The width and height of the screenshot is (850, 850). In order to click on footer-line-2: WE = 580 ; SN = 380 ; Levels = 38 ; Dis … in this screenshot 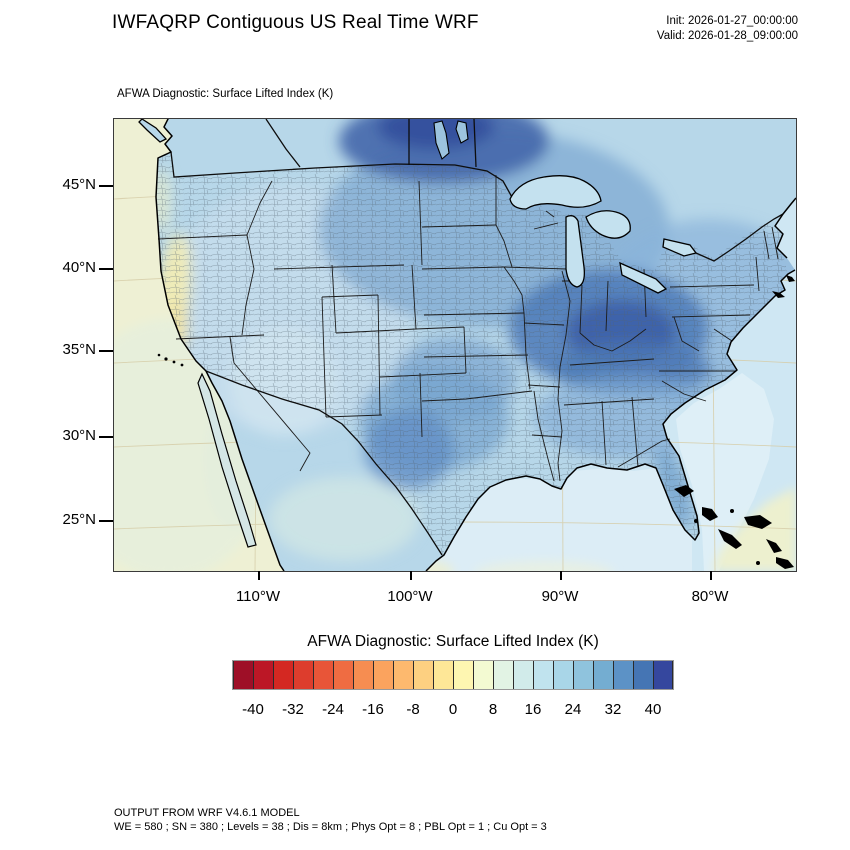, I will do `click(330, 827)`.